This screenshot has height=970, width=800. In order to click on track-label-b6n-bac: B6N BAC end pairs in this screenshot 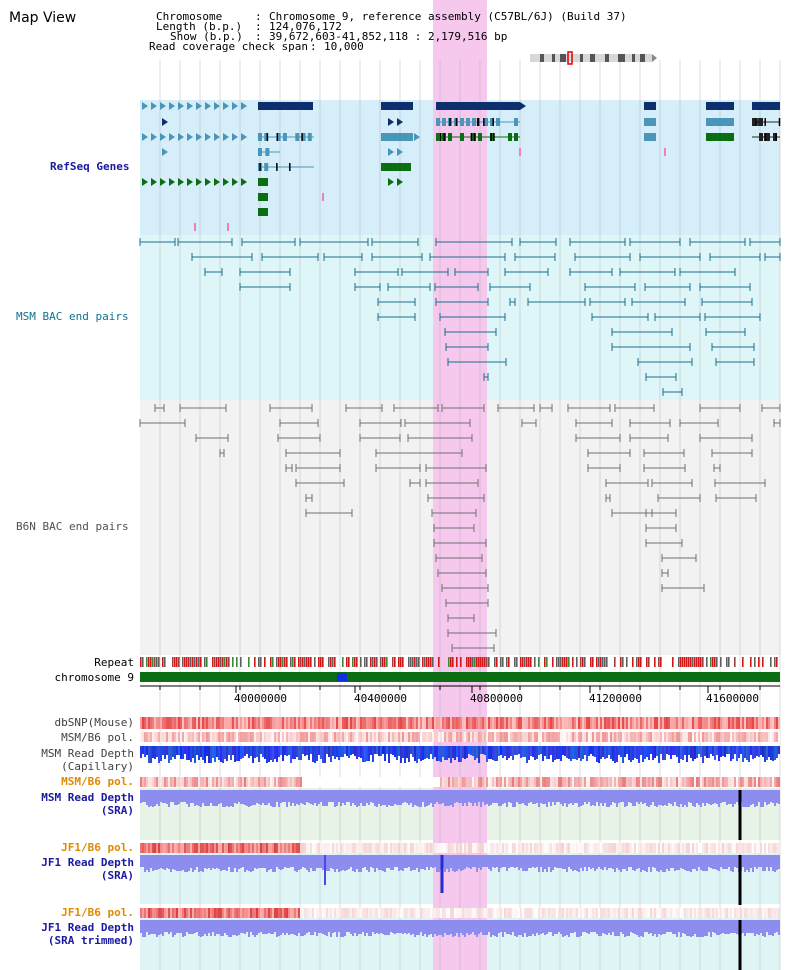, I will do `click(72, 526)`.